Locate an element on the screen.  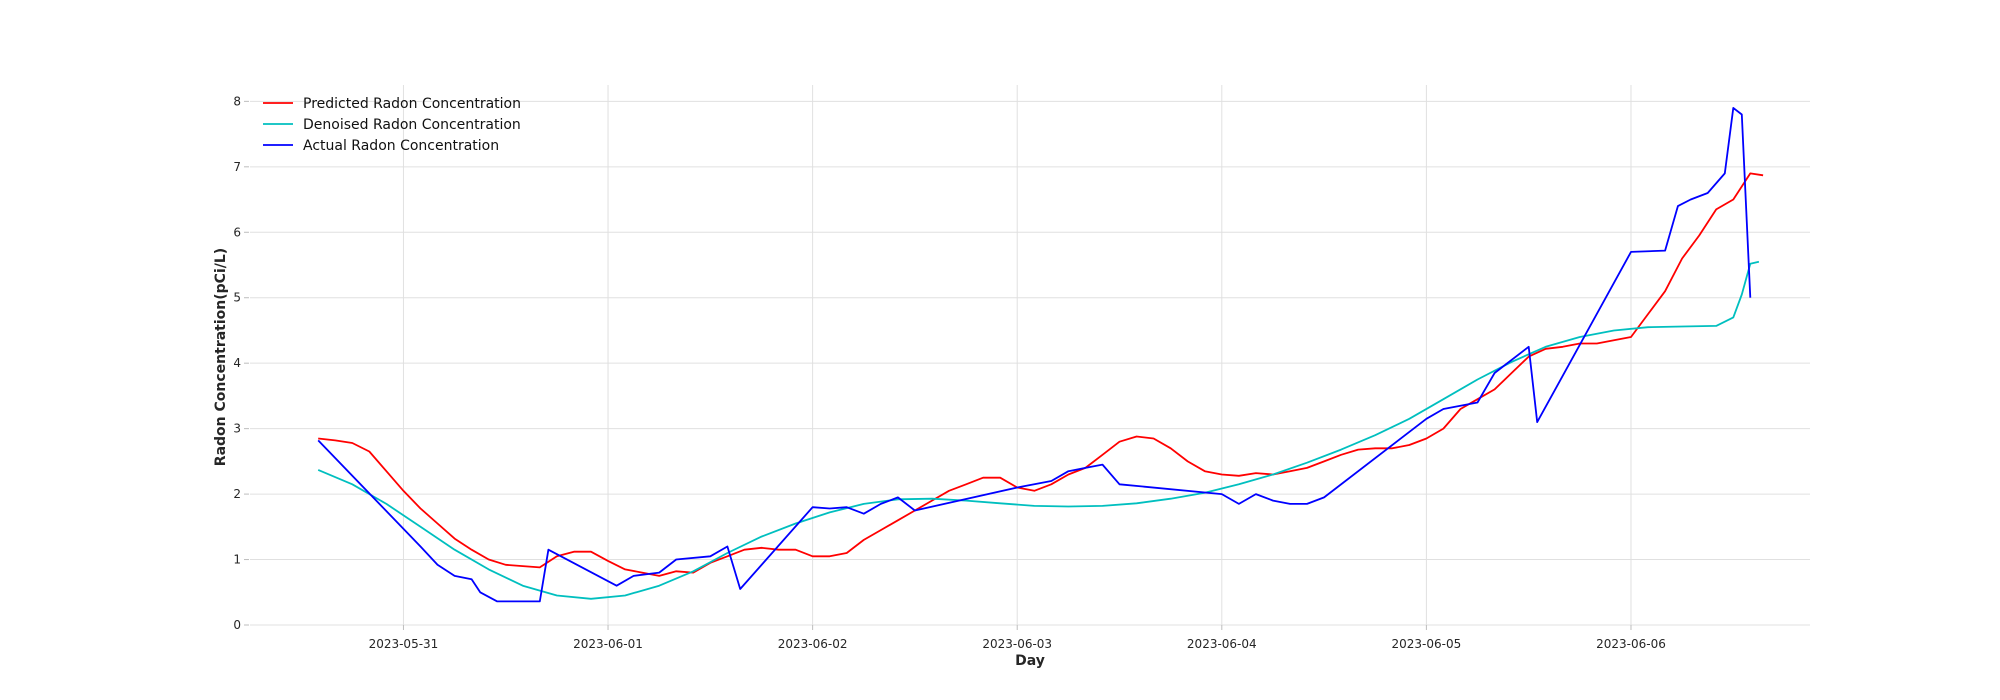
legend-label-3: Actual Radon Concentration is located at coordinates (401, 146).